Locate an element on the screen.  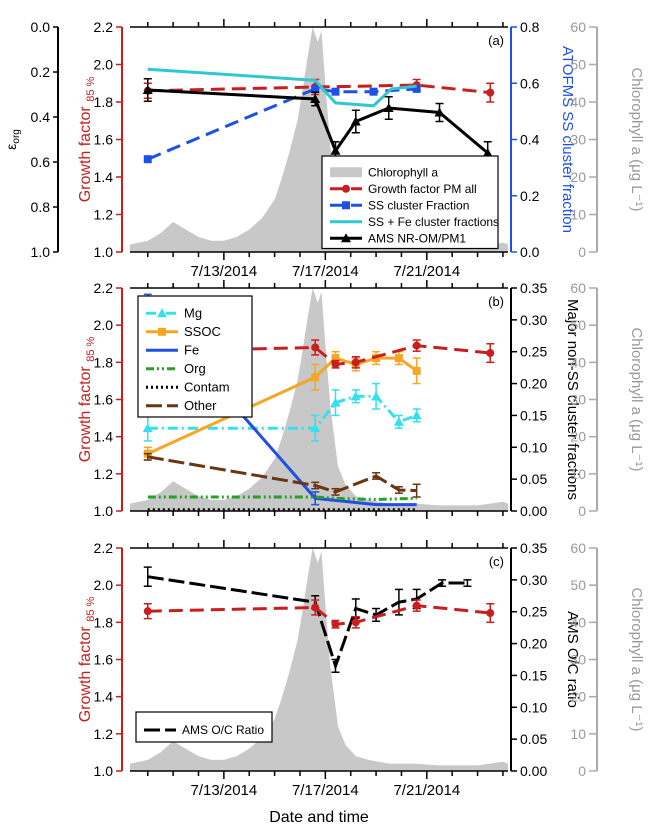
right-axis-tick-label: 0.20 is located at coordinates (533, 384).